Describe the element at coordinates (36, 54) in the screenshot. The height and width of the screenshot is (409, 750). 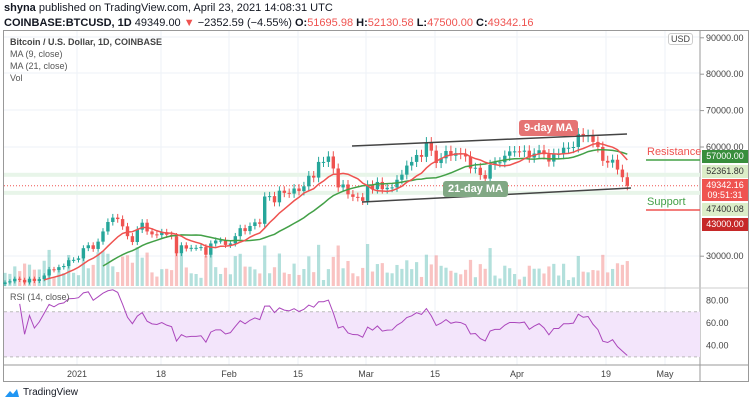
I see `legend-ma9: MA (9, close)` at that location.